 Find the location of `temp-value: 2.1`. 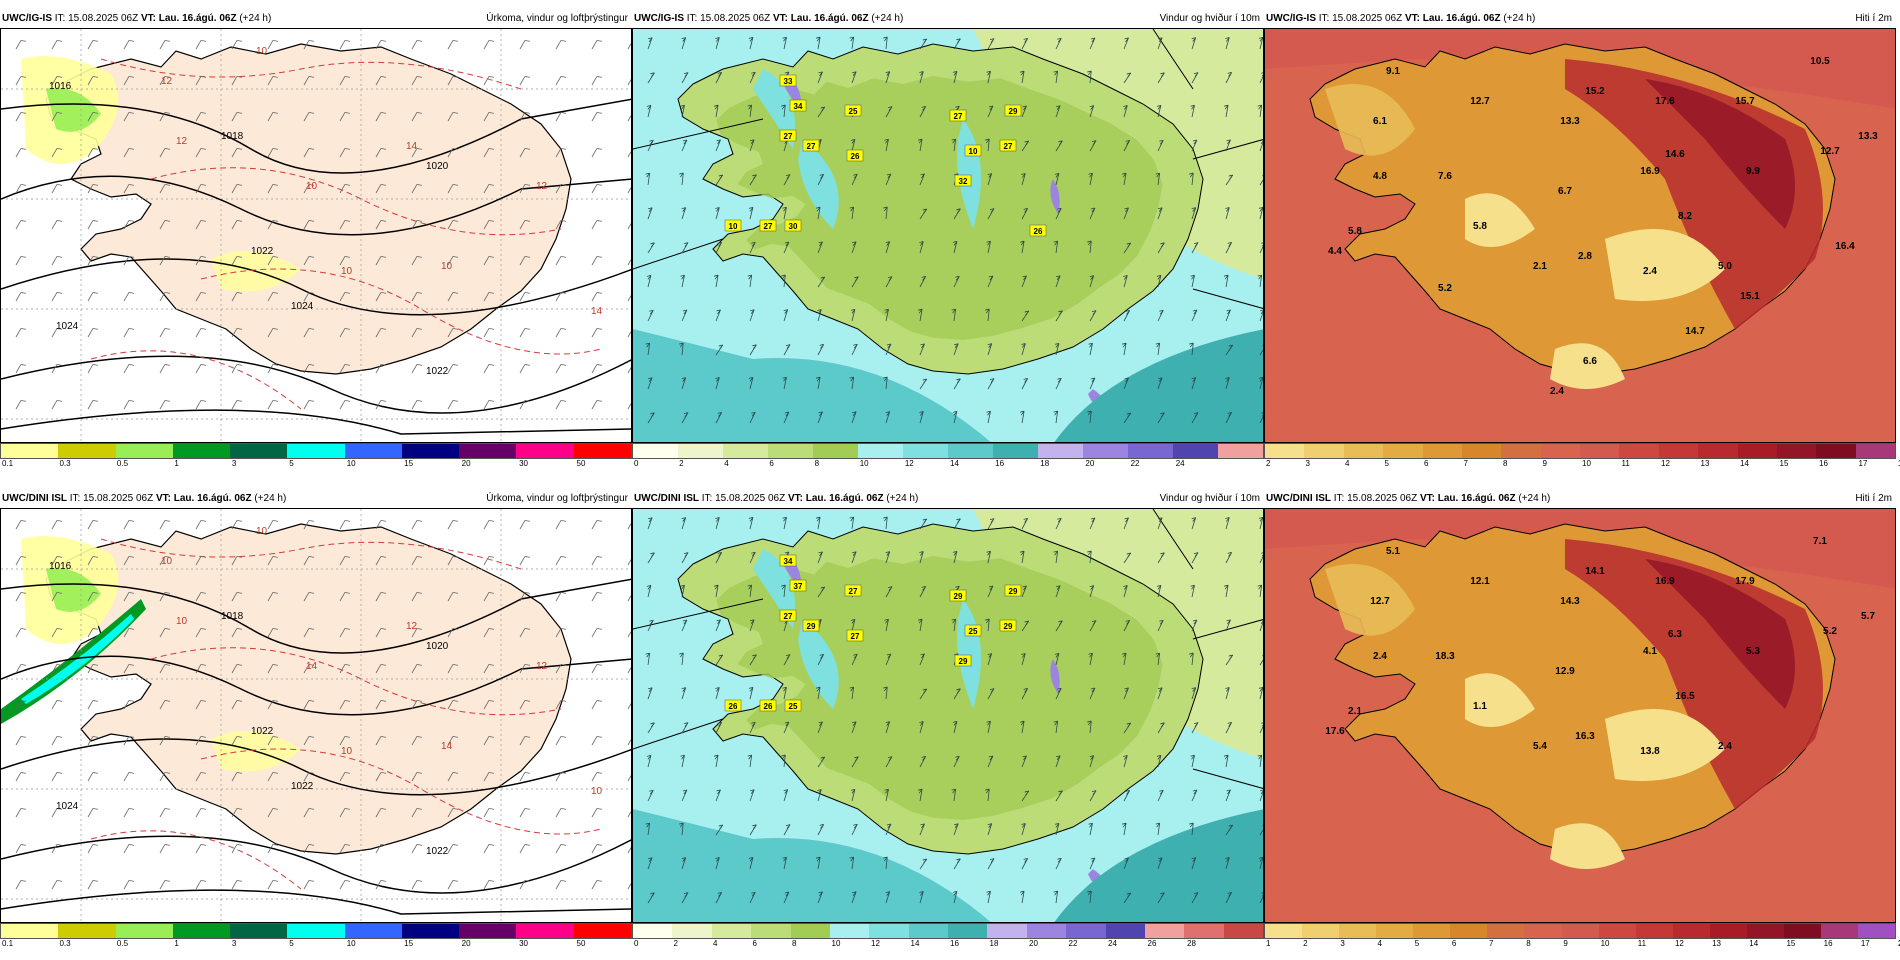

temp-value: 2.1 is located at coordinates (1355, 711).